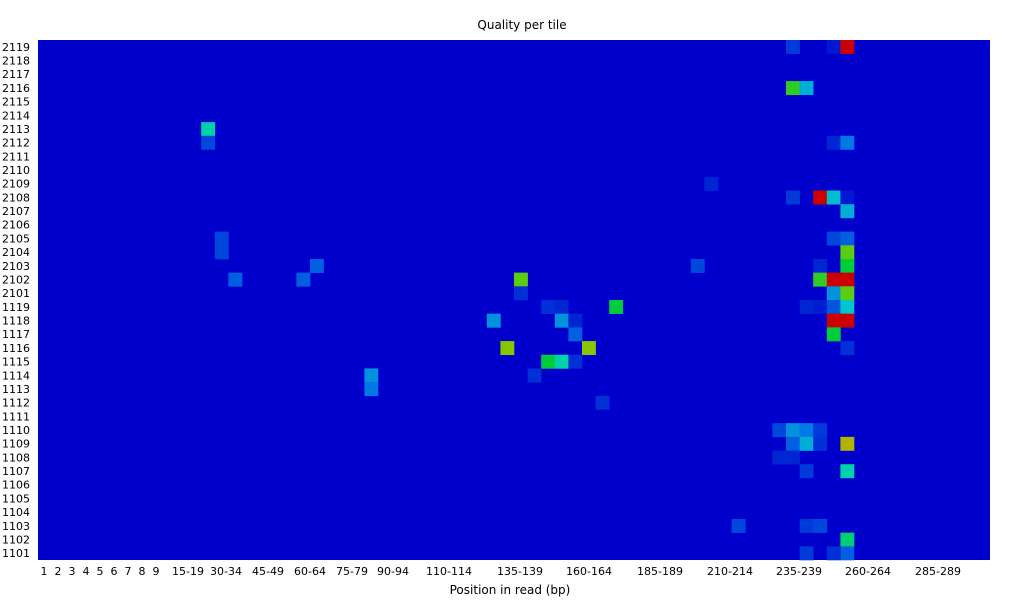 This screenshot has height=600, width=1020. What do you see at coordinates (100, 571) in the screenshot?
I see `x-tick-label: 5` at bounding box center [100, 571].